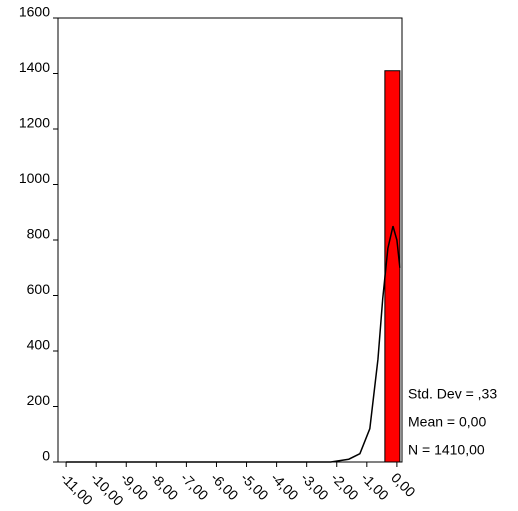 This screenshot has width=518, height=511. Describe the element at coordinates (447, 422) in the screenshot. I see `stat-label: Mean = 0,00` at that location.